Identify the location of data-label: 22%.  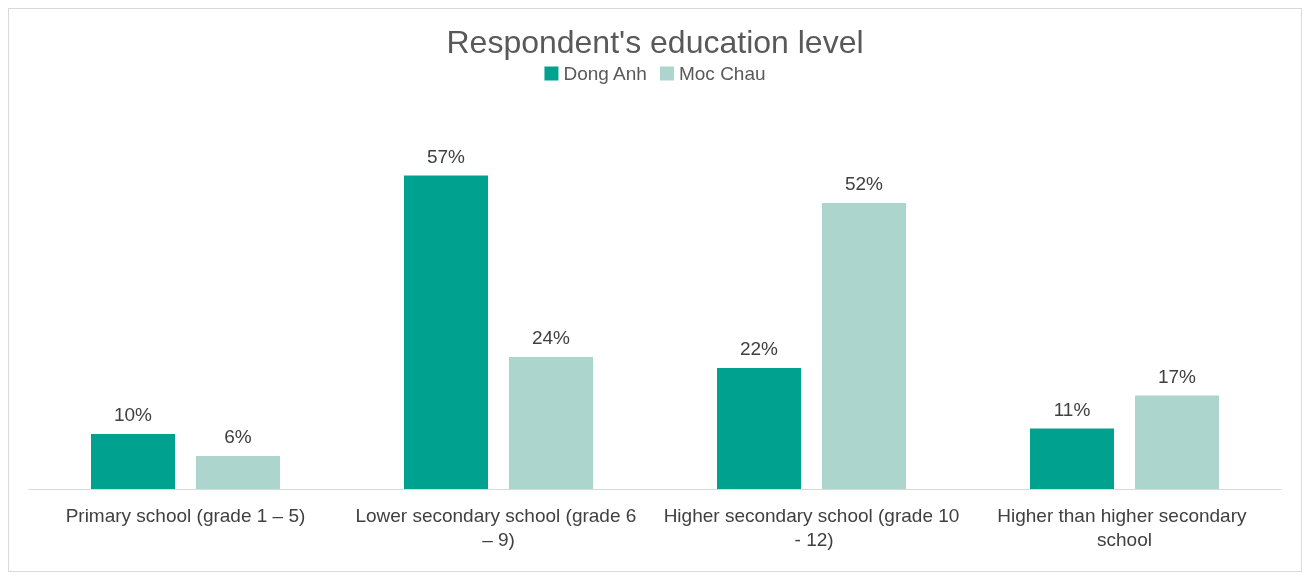
(759, 348).